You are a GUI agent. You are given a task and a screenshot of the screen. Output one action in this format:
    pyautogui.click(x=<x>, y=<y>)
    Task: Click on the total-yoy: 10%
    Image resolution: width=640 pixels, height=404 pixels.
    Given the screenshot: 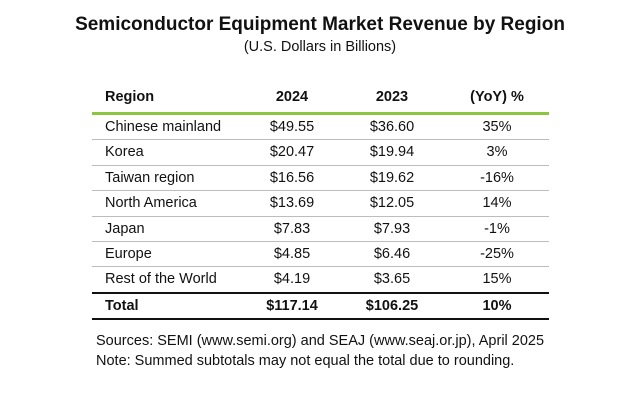 What is the action you would take?
    pyautogui.click(x=497, y=305)
    